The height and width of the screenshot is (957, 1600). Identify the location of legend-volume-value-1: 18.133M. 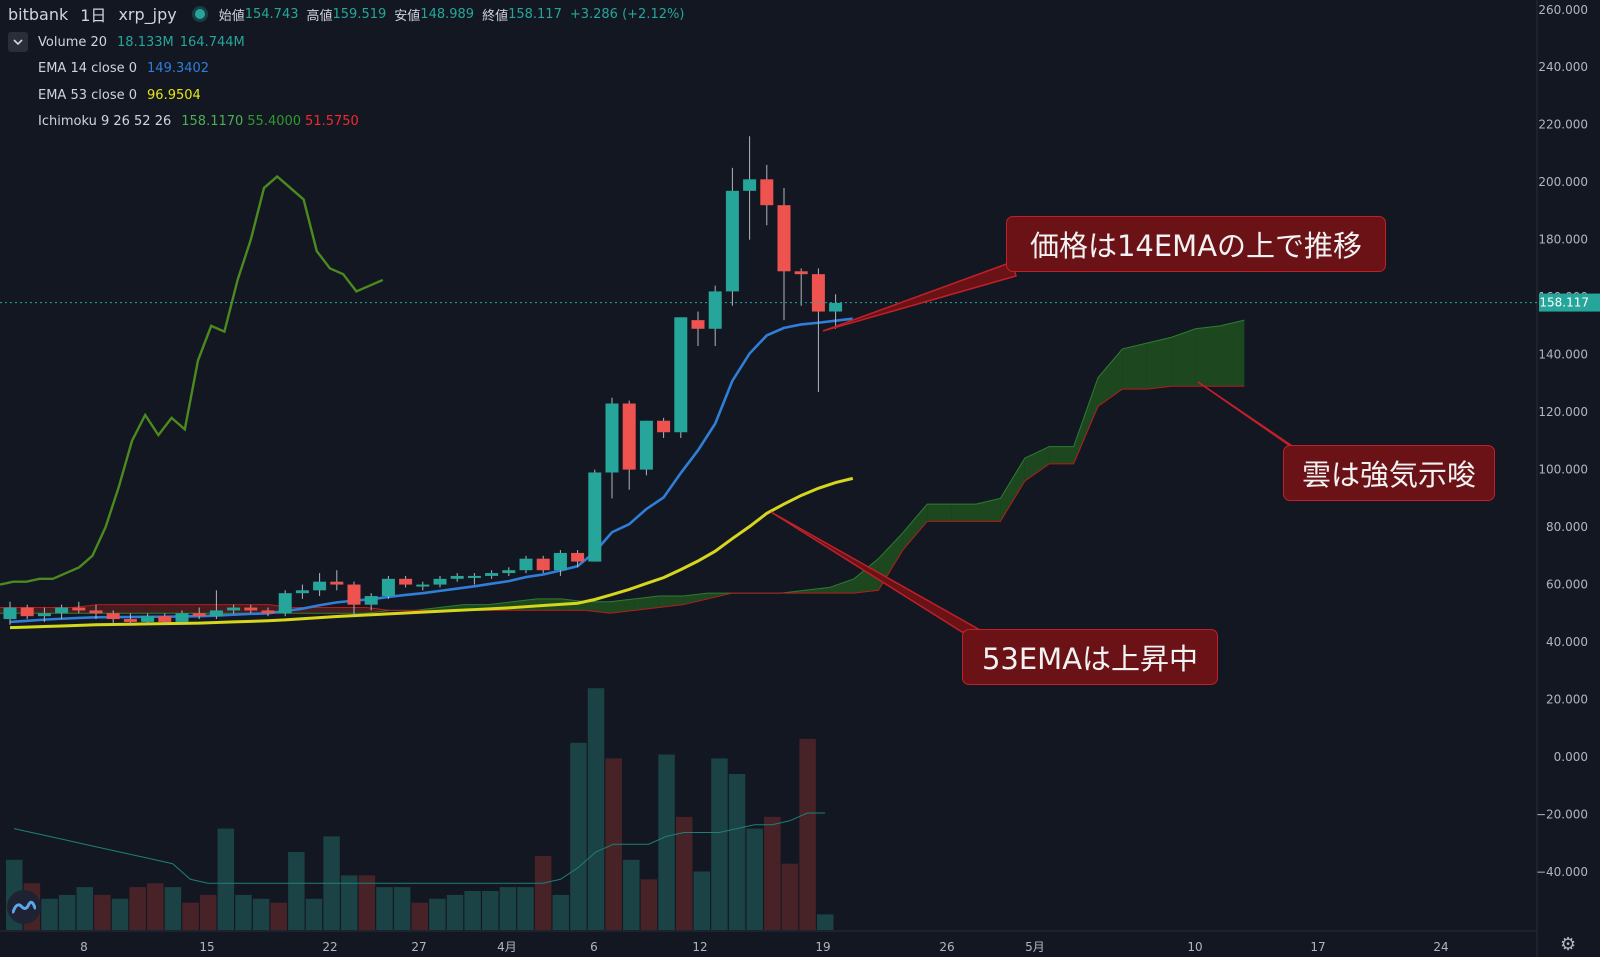
(145, 42).